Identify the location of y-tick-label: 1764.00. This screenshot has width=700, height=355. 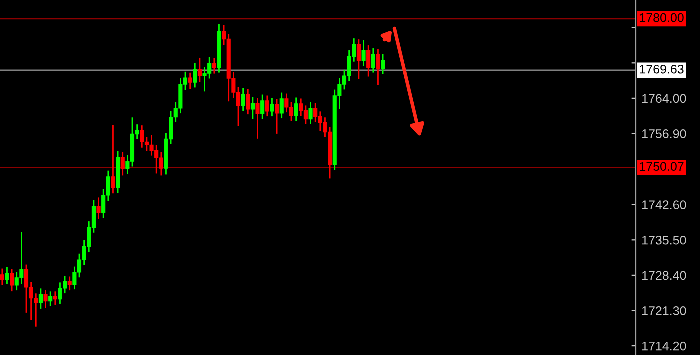
(664, 99).